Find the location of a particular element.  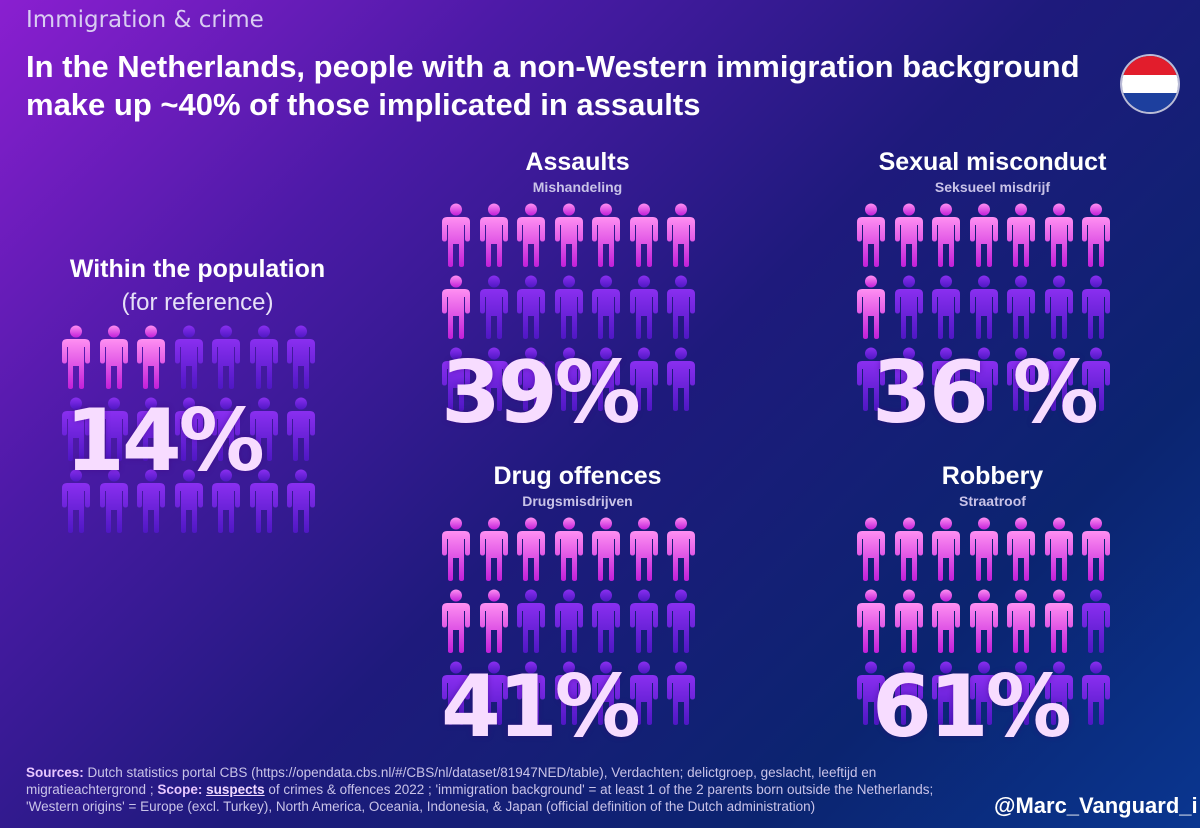

panel-subtitle: Seksueel misdrijf is located at coordinates (992, 187).